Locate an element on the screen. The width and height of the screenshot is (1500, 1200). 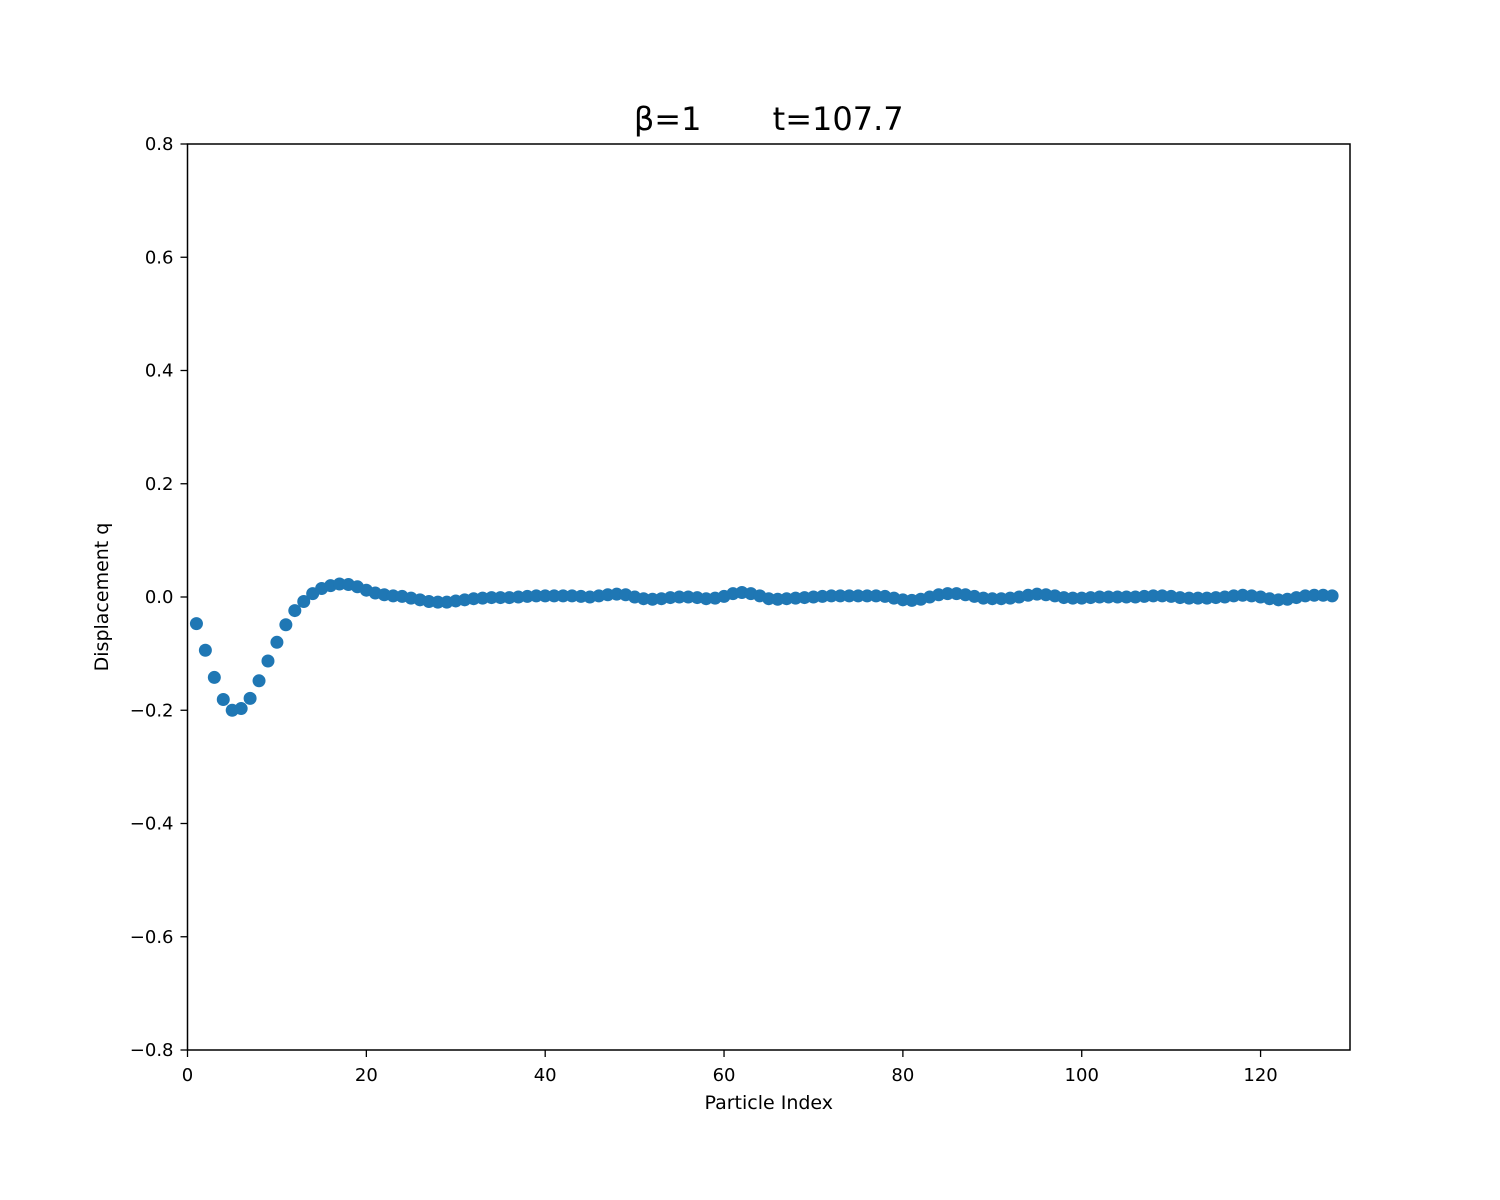
data-points is located at coordinates (764, 647).